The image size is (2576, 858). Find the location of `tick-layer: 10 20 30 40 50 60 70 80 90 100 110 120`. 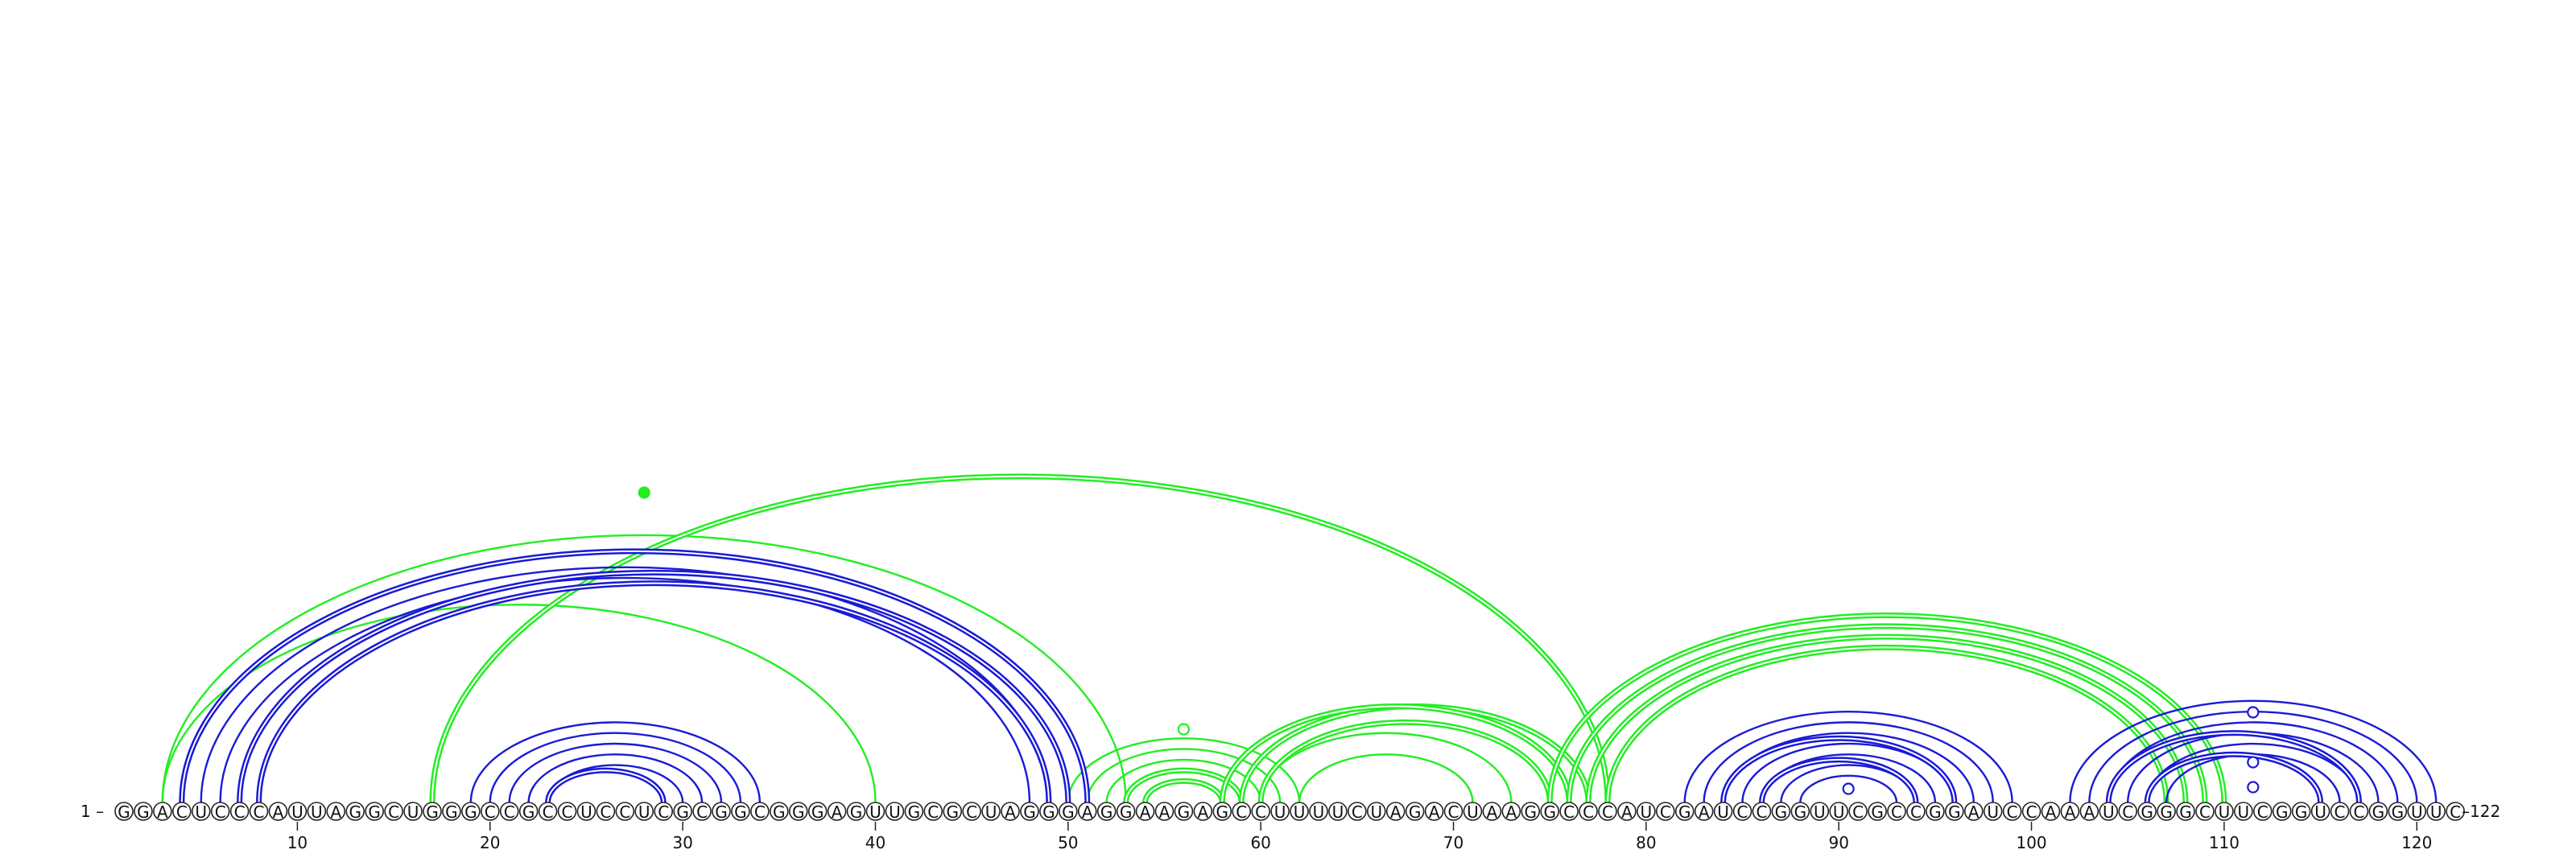

tick-layer: 10 20 30 40 50 60 70 80 90 100 110 120 is located at coordinates (1359, 837).